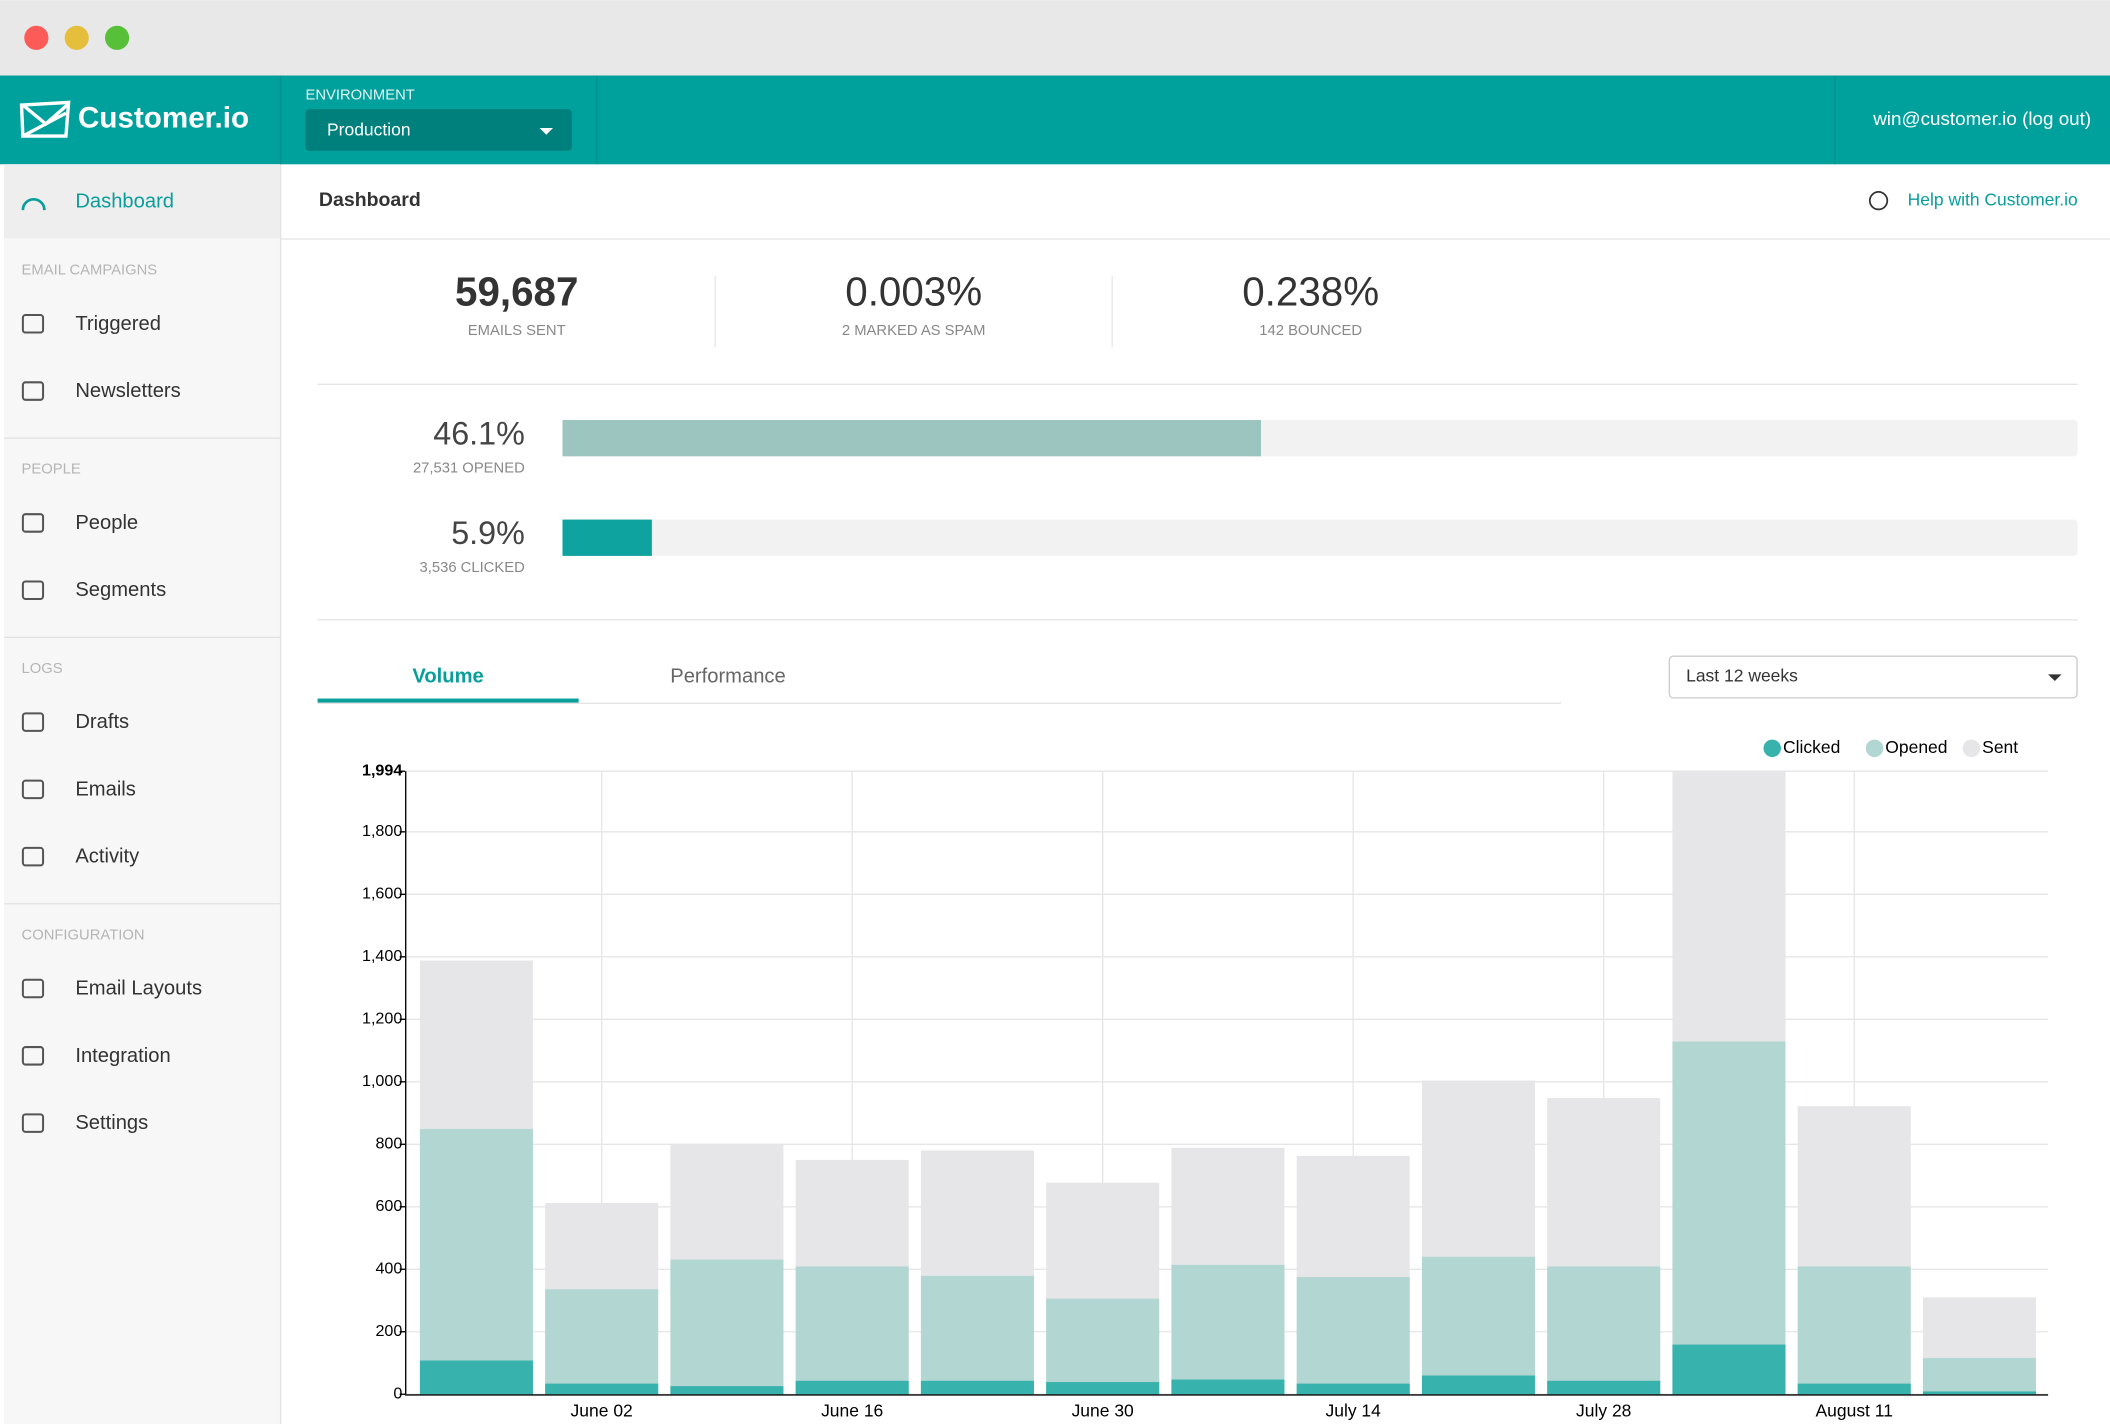 The image size is (2110, 1424). What do you see at coordinates (382, 1081) in the screenshot?
I see `y-tick-label: 1,000` at bounding box center [382, 1081].